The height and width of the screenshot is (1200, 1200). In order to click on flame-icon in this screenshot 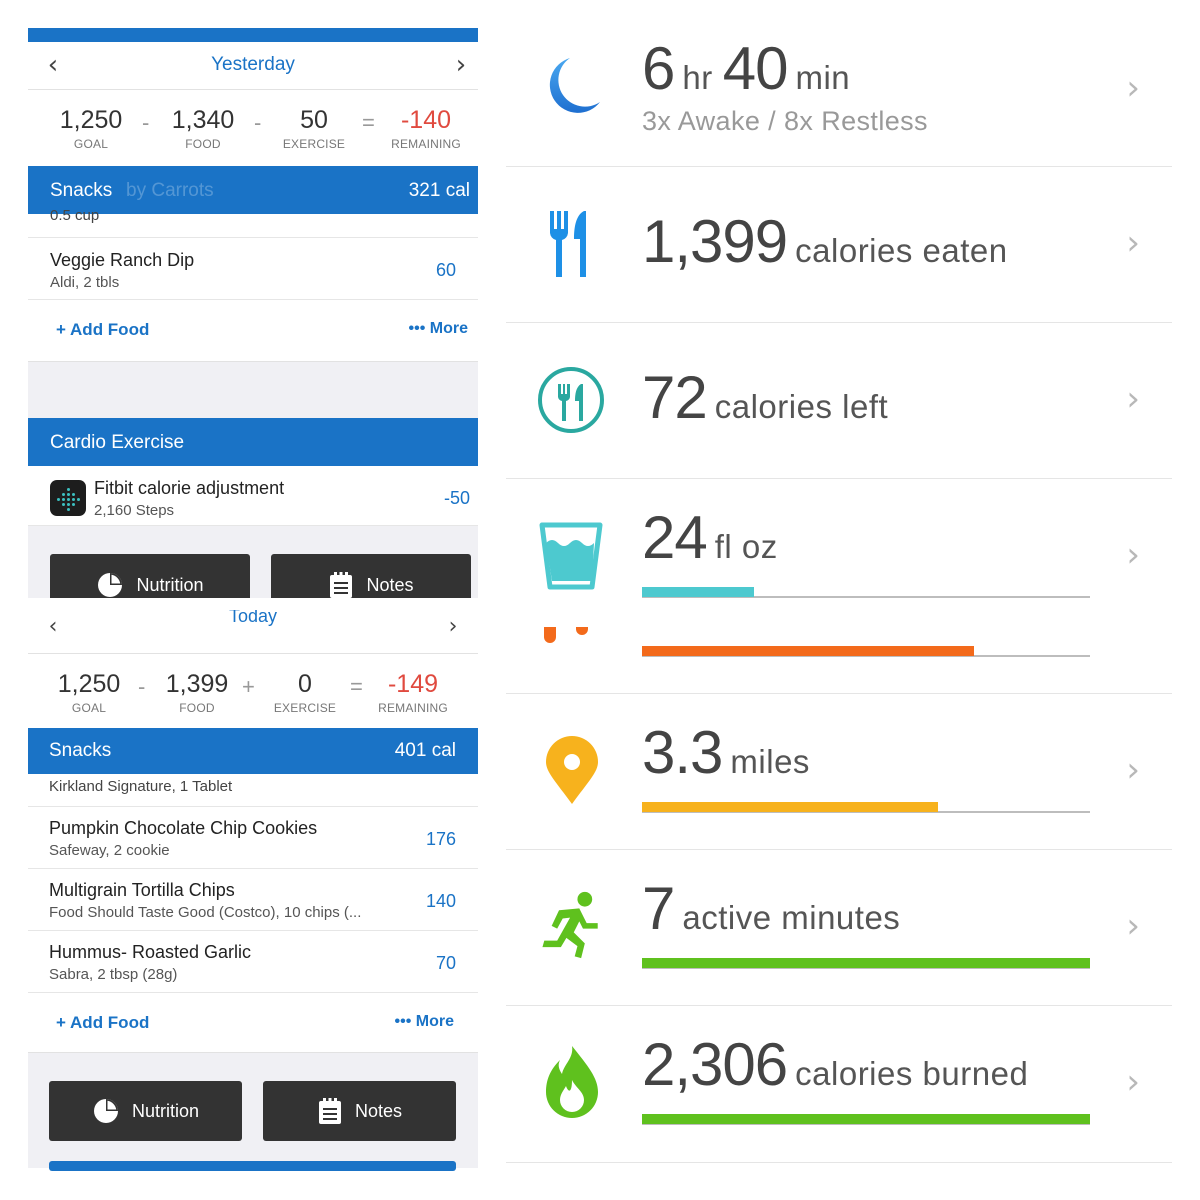, I will do `click(572, 1082)`.